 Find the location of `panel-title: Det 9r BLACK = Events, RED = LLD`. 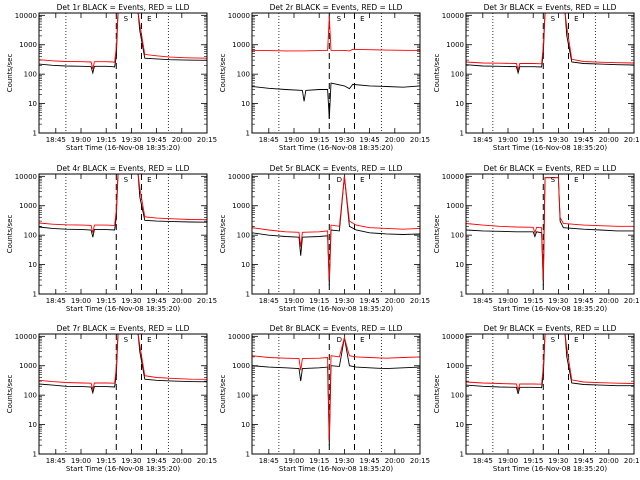

panel-title: Det 9r BLACK = Events, RED = LLD is located at coordinates (550, 328).